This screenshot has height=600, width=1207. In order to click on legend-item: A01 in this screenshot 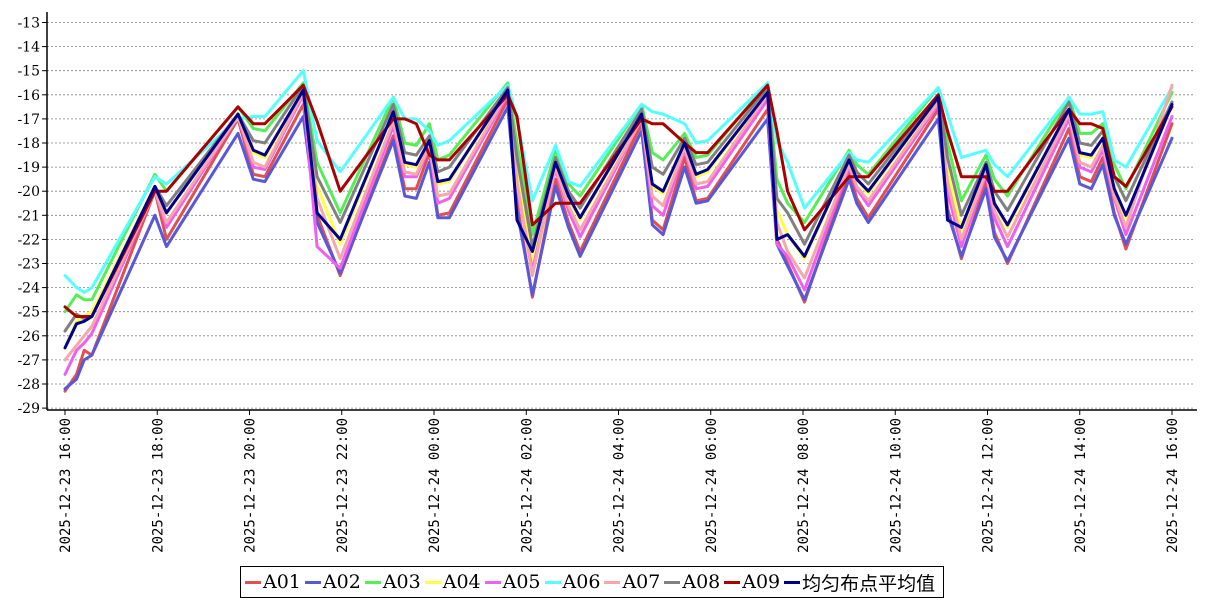, I will do `click(273, 582)`.